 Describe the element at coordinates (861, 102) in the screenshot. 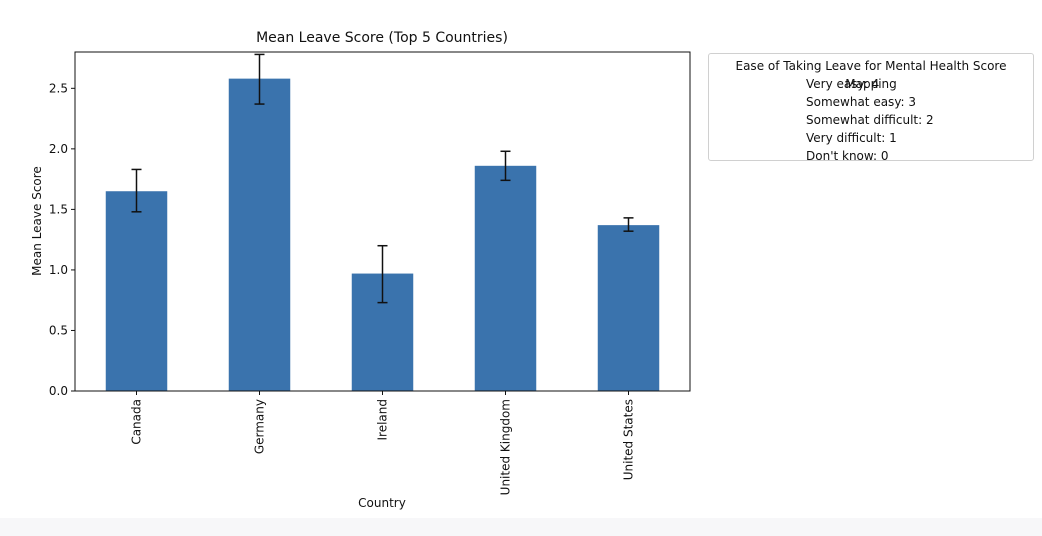

I see `legend-entry: Somewhat easy: 3` at that location.